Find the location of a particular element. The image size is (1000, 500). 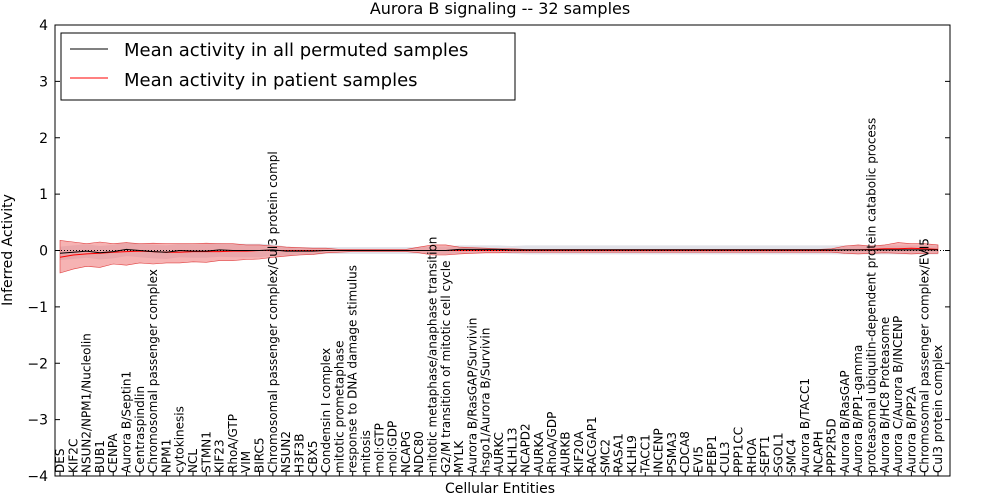

y-tick-label: 3 is located at coordinates (43, 82).